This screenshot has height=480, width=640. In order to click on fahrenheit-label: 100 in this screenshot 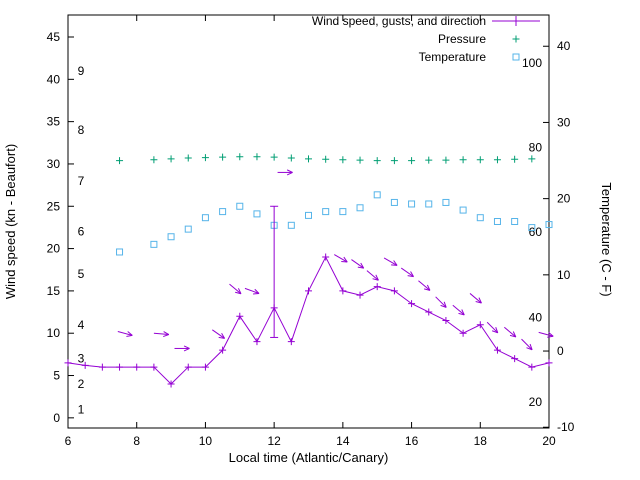, I will do `click(532, 63)`.